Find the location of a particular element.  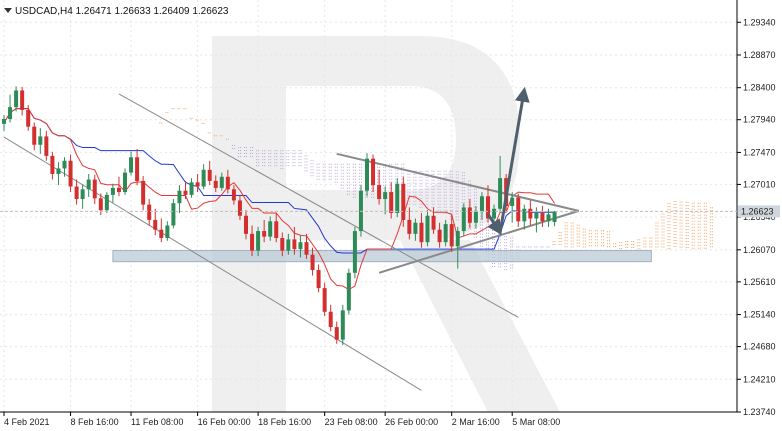

x-tick-label: 4 Feb 2021 is located at coordinates (27, 422).